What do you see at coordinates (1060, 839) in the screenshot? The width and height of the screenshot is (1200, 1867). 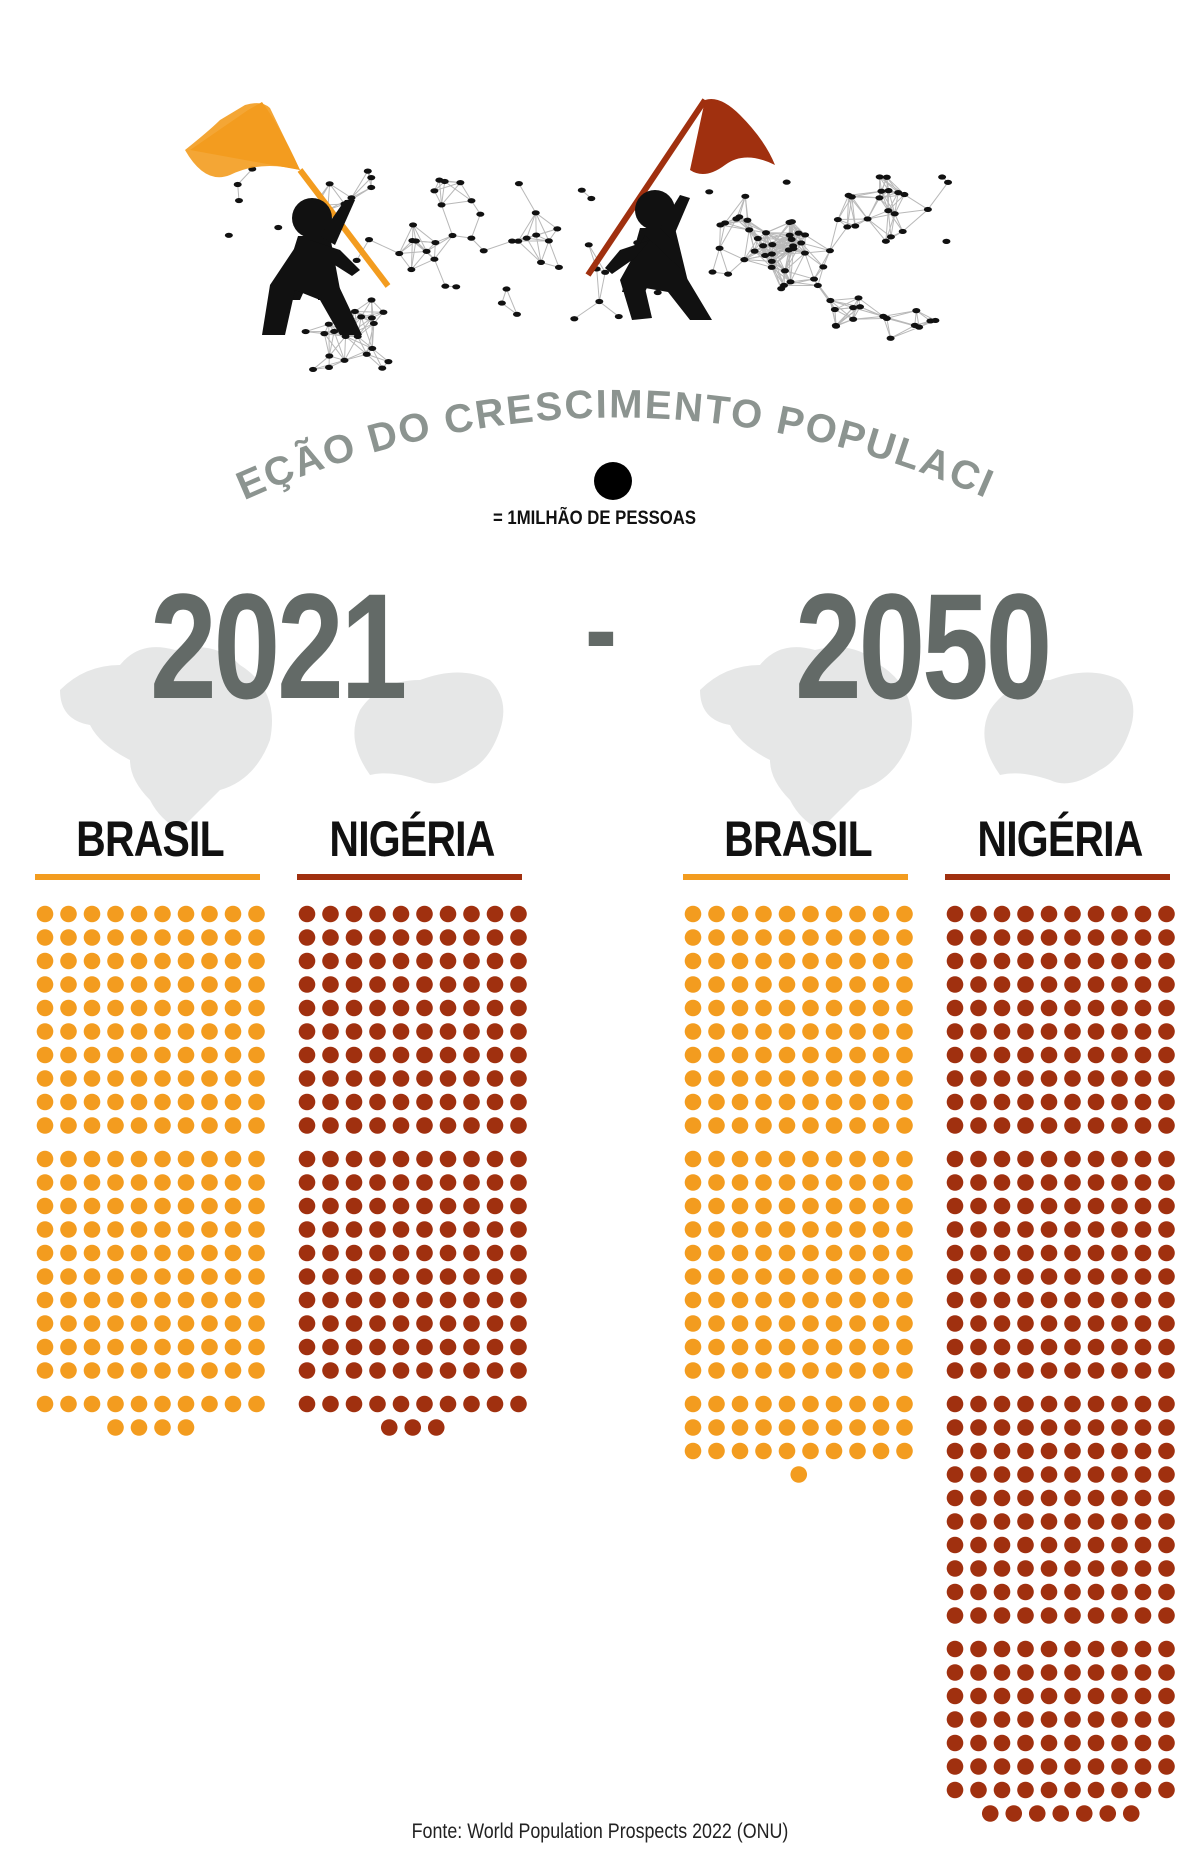 I see `label-nigeria-2050: NIGÉRIA` at bounding box center [1060, 839].